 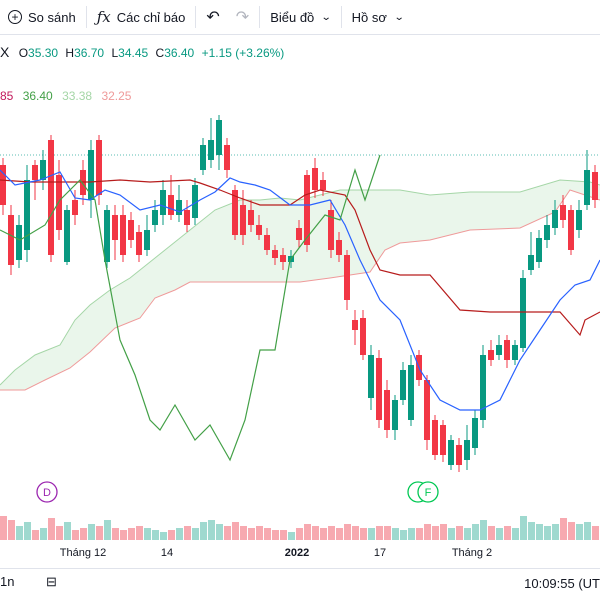 I want to click on chevron-down-icon: ⌄, so click(x=399, y=17).